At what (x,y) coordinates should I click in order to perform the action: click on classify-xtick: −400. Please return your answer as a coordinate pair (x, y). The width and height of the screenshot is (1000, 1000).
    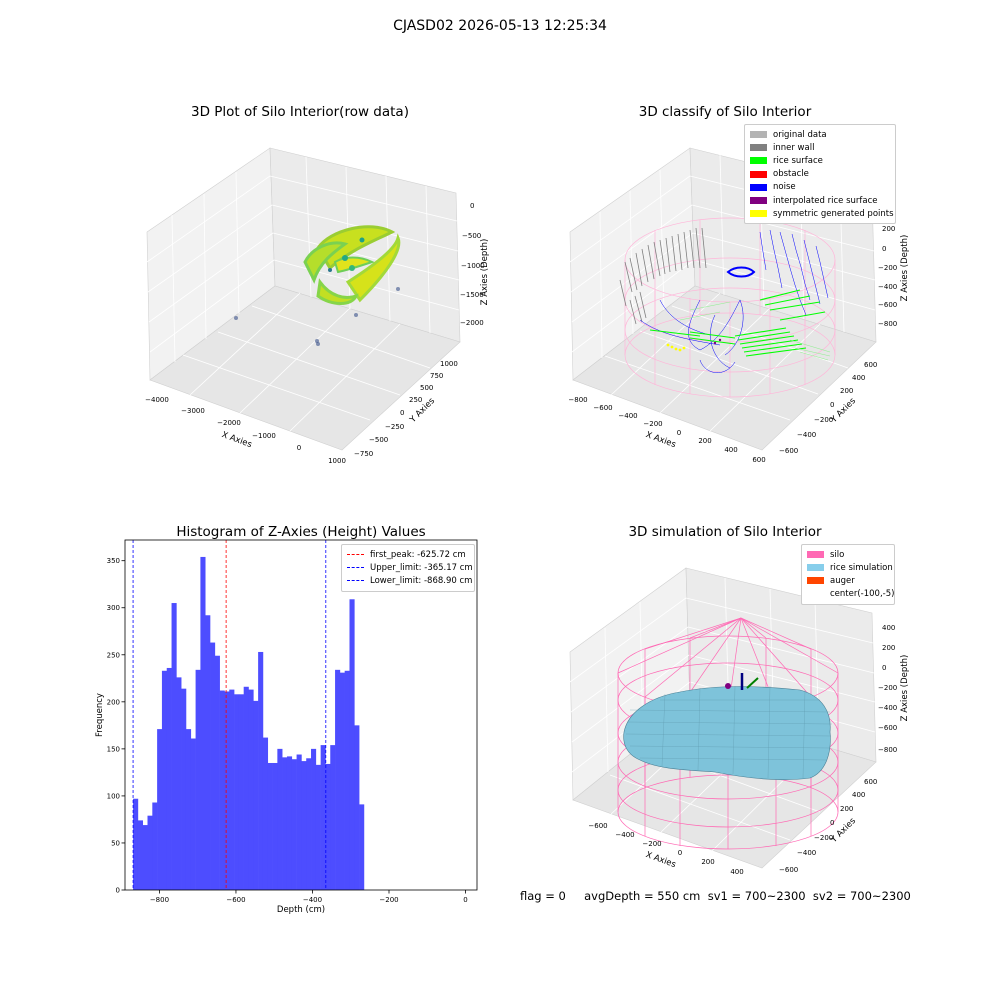
    Looking at the image, I should click on (627, 416).